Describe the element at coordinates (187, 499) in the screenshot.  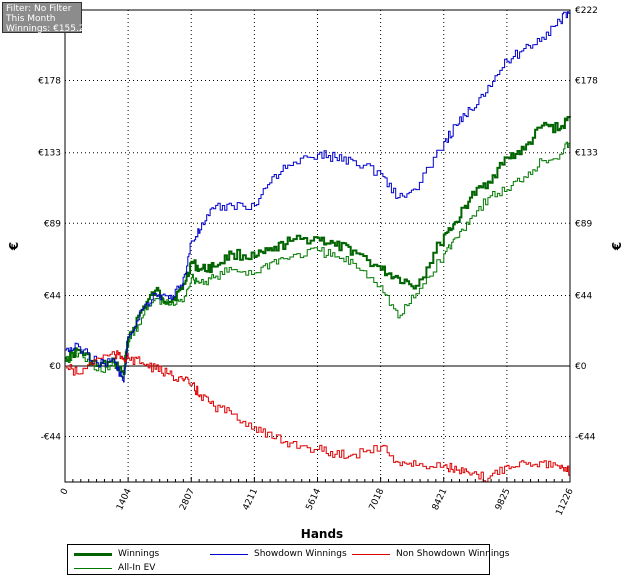
I see `x-tick-label: 2807` at that location.